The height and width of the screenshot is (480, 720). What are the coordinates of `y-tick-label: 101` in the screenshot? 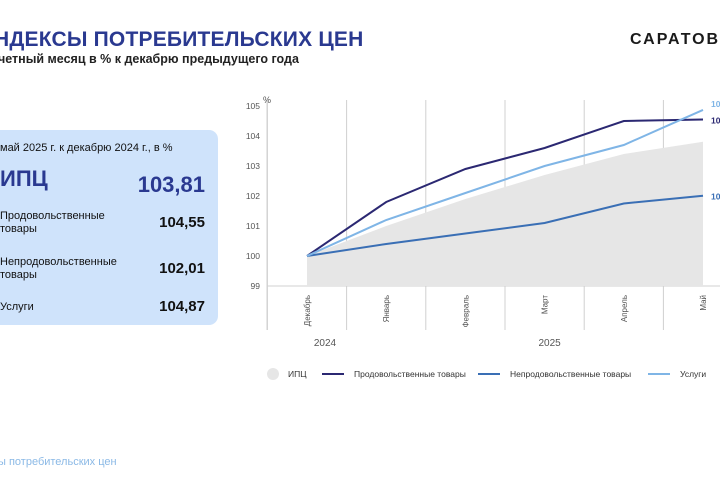 It's located at (253, 226).